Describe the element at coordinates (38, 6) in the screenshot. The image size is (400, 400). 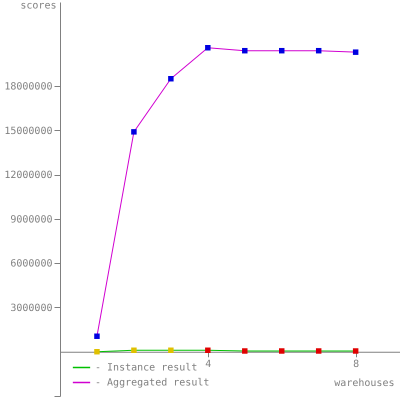
I see `y-axis-title: scores` at that location.